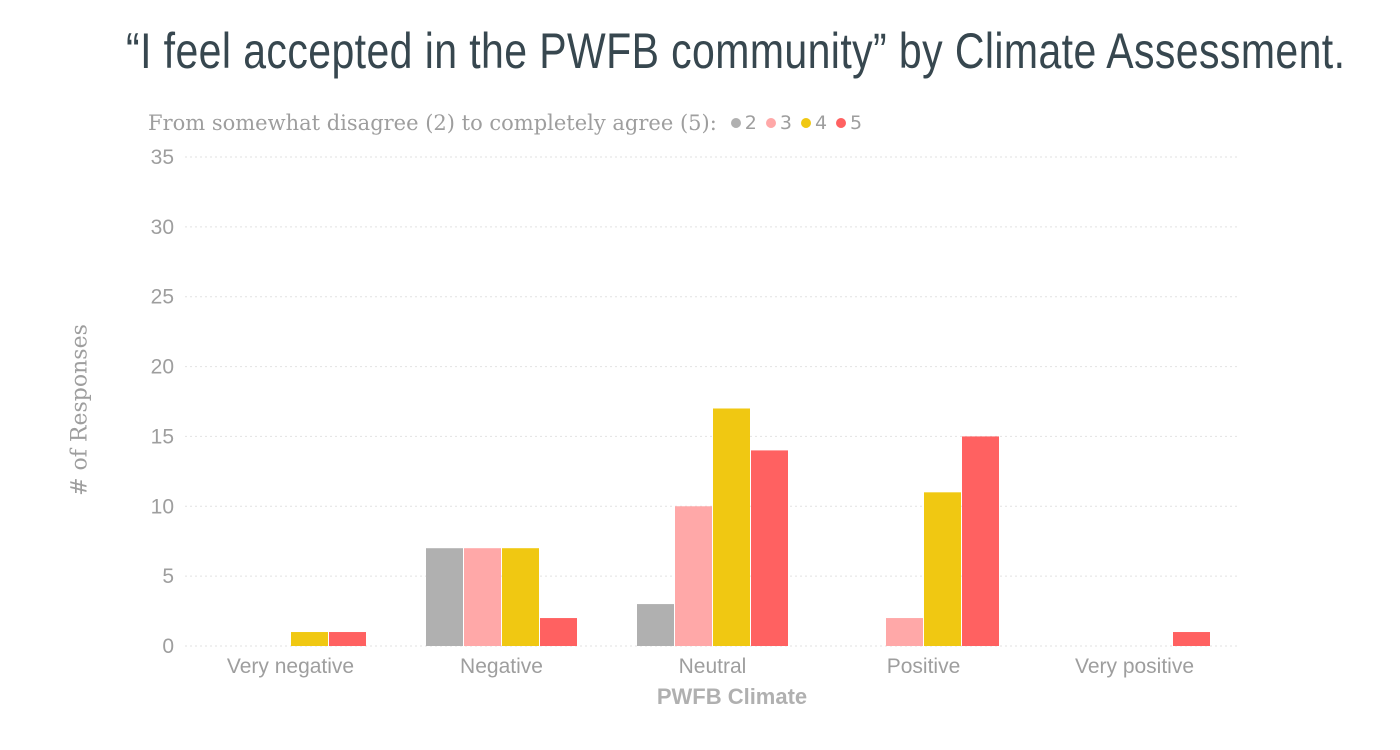 The width and height of the screenshot is (1400, 750). Describe the element at coordinates (785, 123) in the screenshot. I see `legend-label: 3` at that location.